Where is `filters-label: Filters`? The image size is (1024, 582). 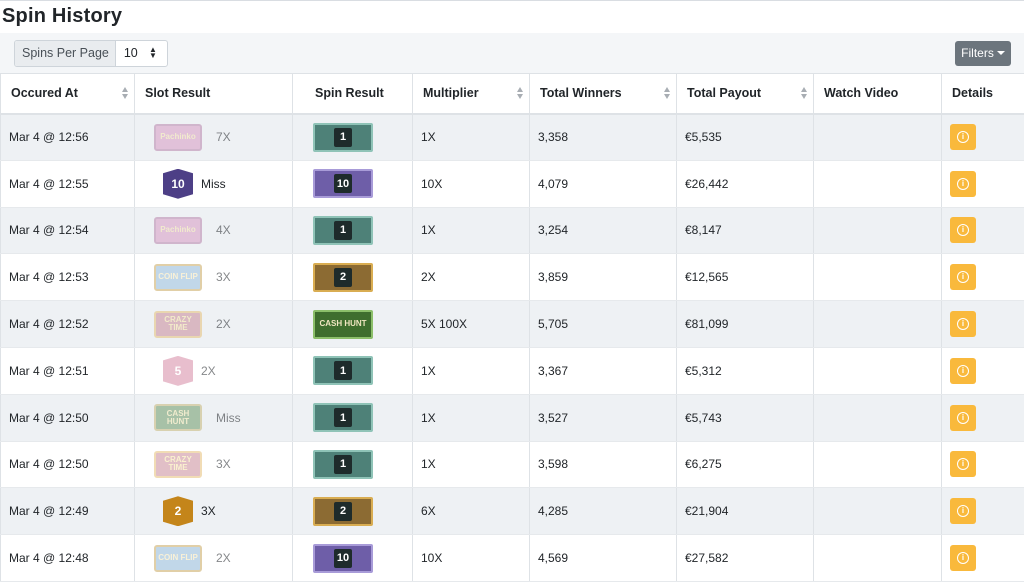 filters-label: Filters is located at coordinates (977, 53).